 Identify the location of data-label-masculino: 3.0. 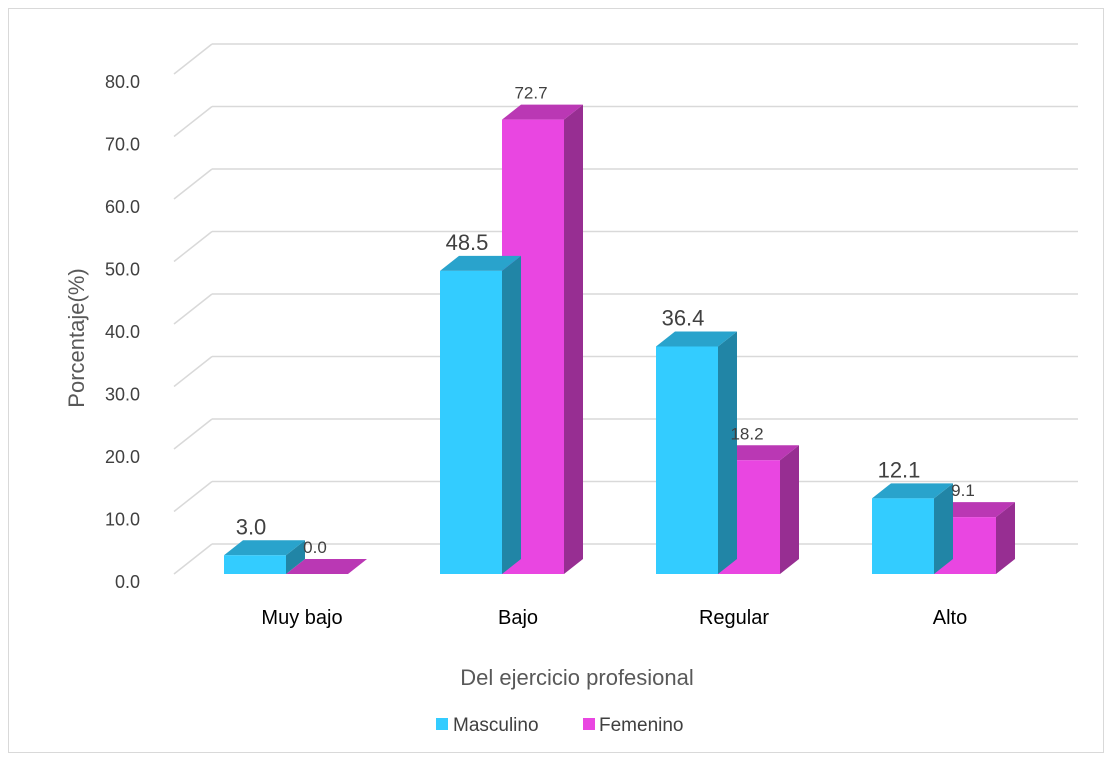
(251, 526).